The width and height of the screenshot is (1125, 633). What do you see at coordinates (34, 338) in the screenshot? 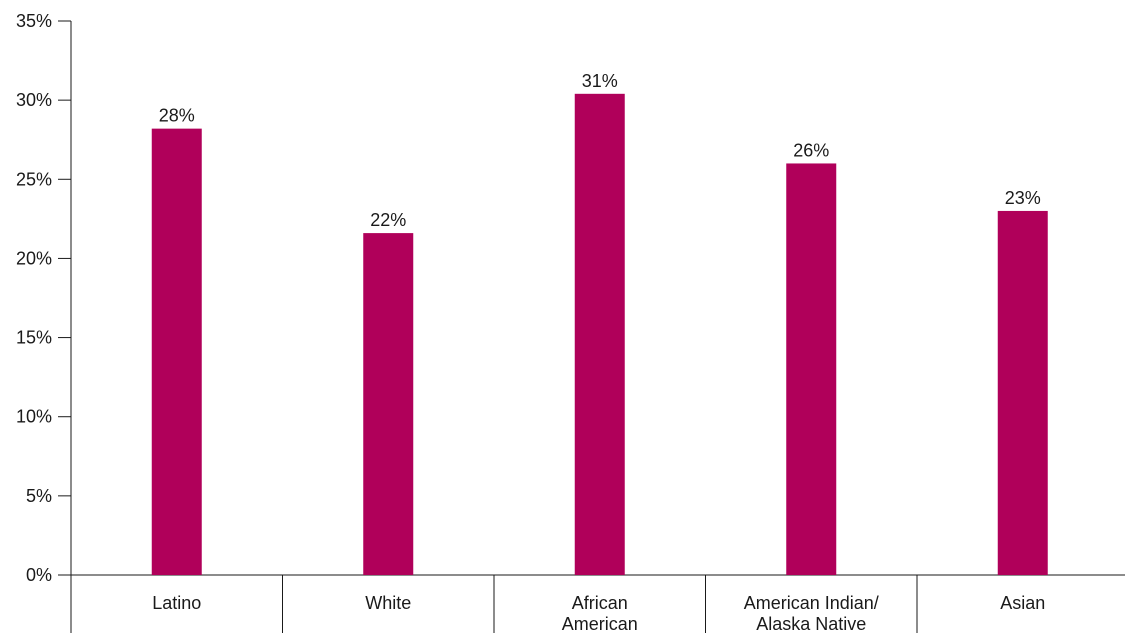
I see `y-tick-label: 15%` at bounding box center [34, 338].